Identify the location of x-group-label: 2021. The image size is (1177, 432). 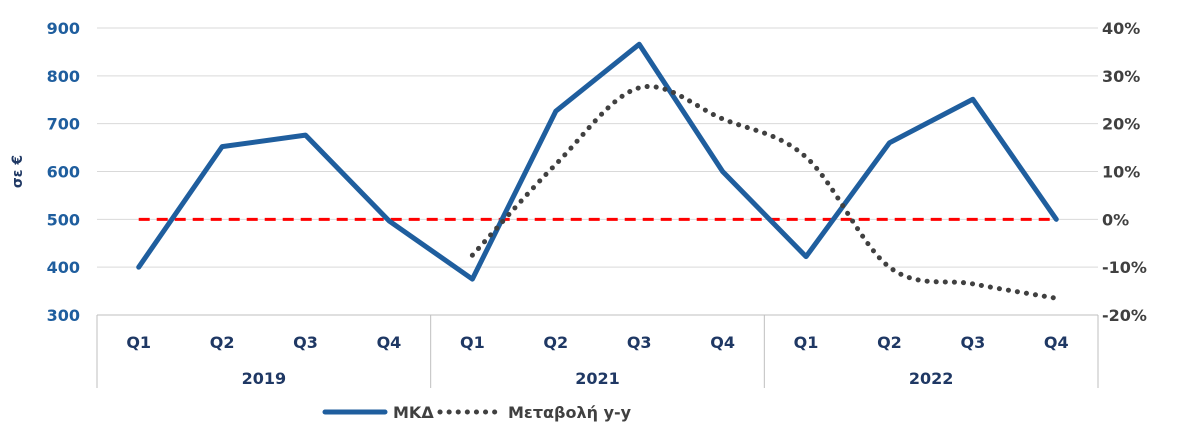
(597, 378).